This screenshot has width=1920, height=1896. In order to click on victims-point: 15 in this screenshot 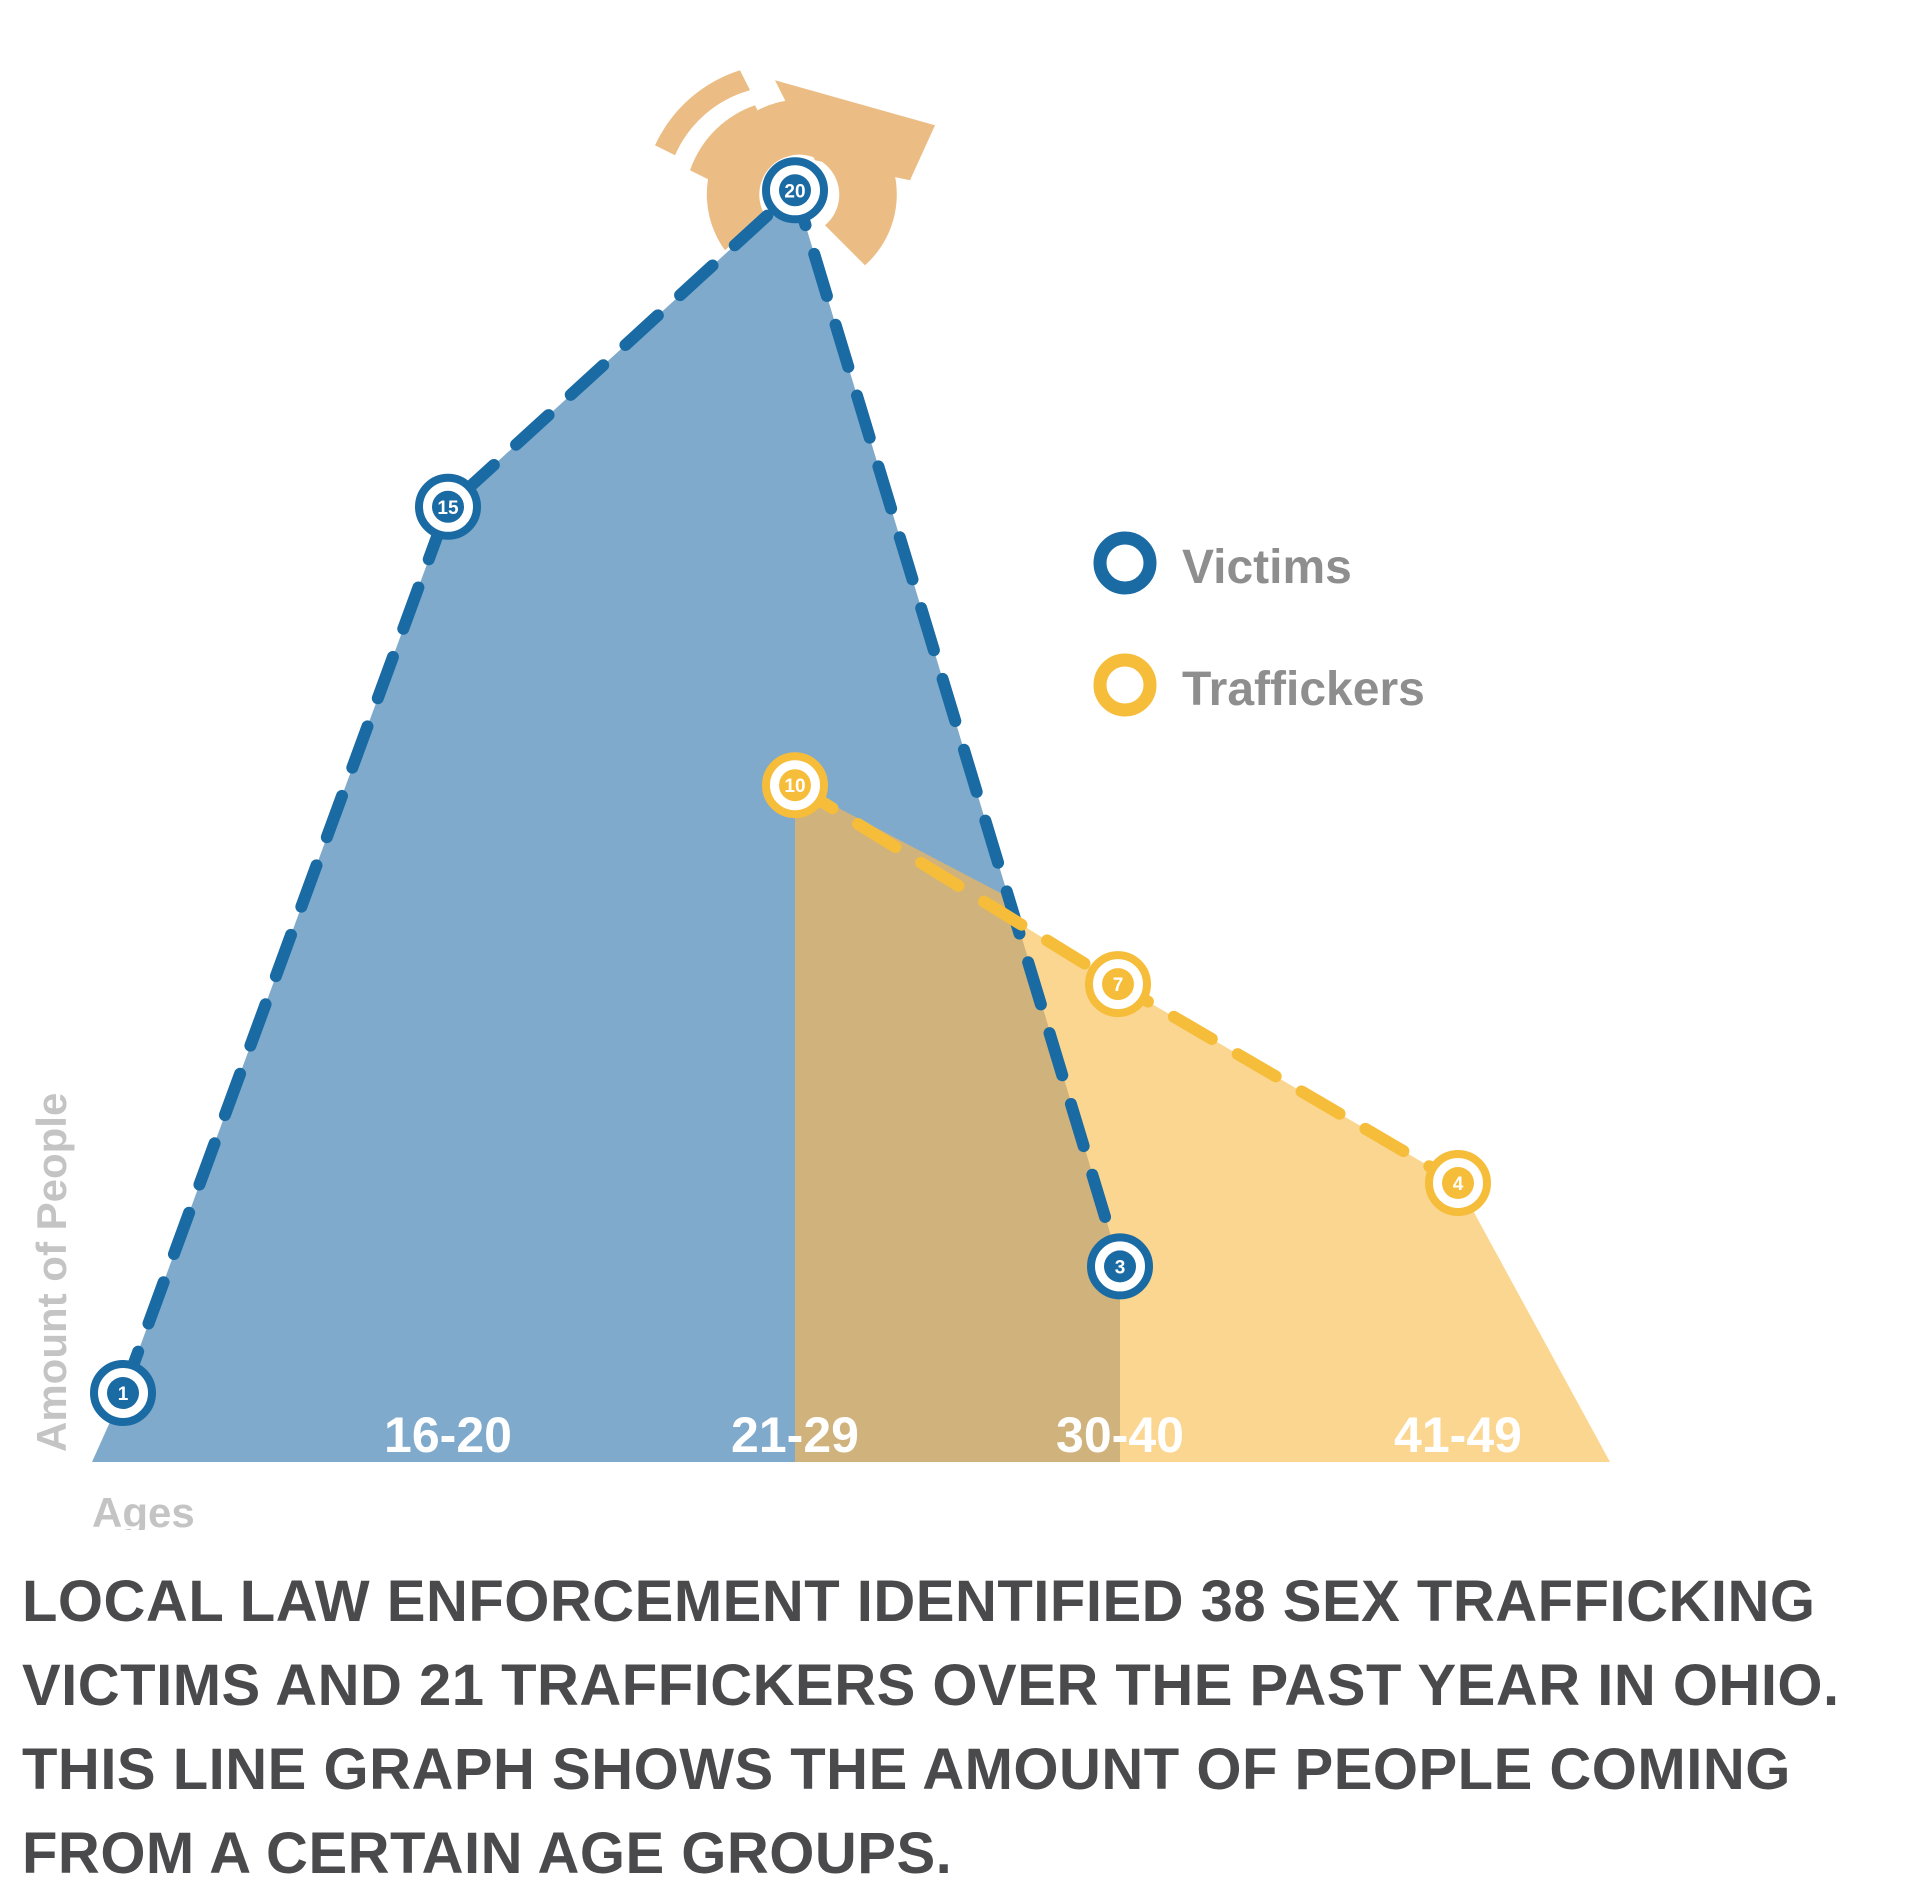, I will do `click(448, 506)`.